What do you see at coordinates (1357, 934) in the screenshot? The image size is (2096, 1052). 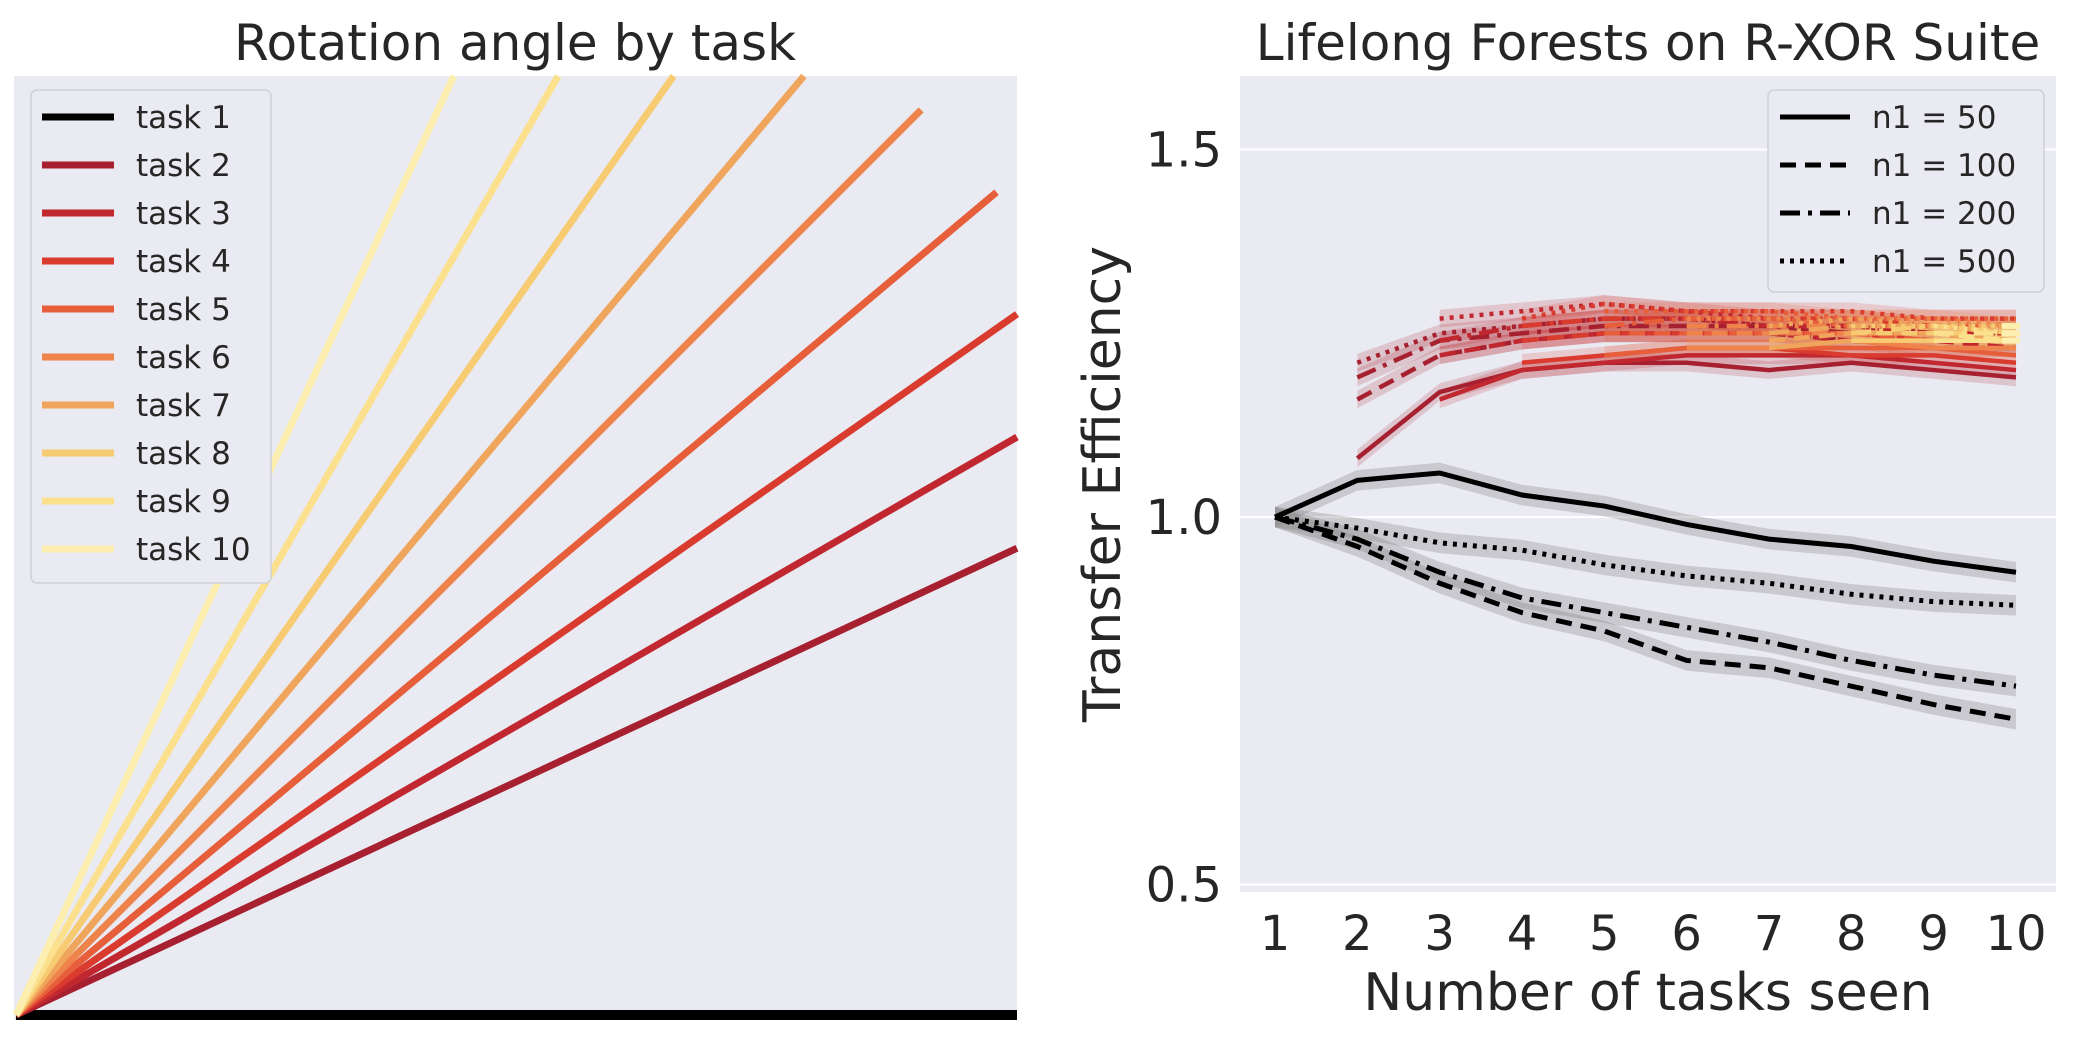 I see `x-tick-label: 2` at bounding box center [1357, 934].